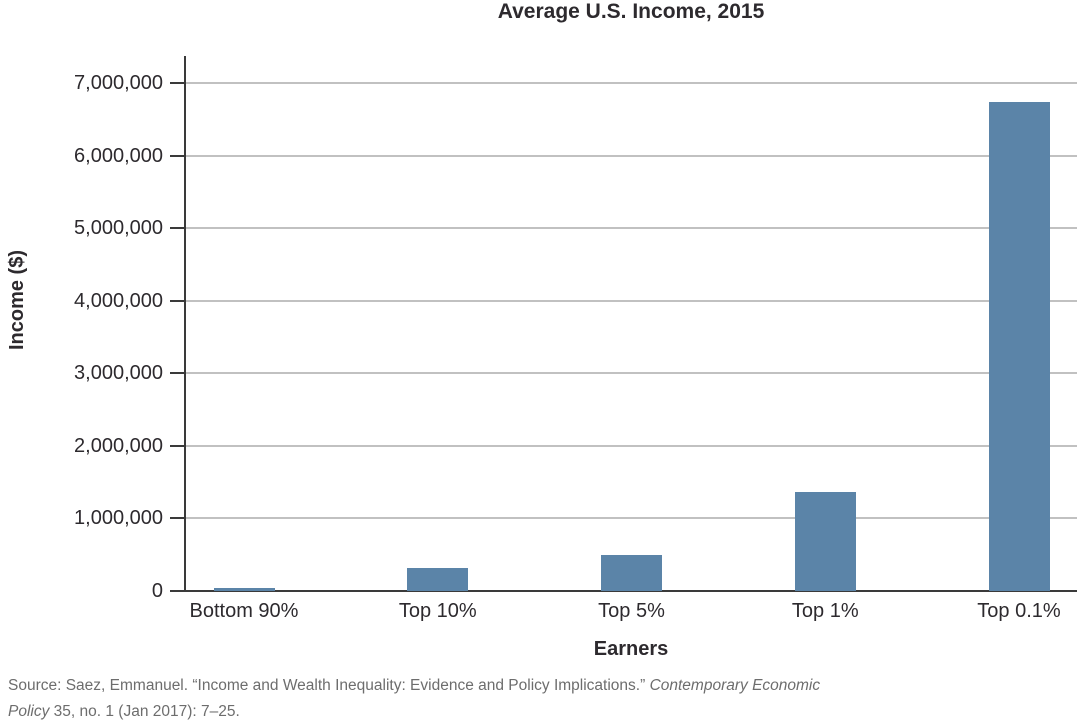  What do you see at coordinates (118, 373) in the screenshot?
I see `y-axis-tick-label: 3,000,000` at bounding box center [118, 373].